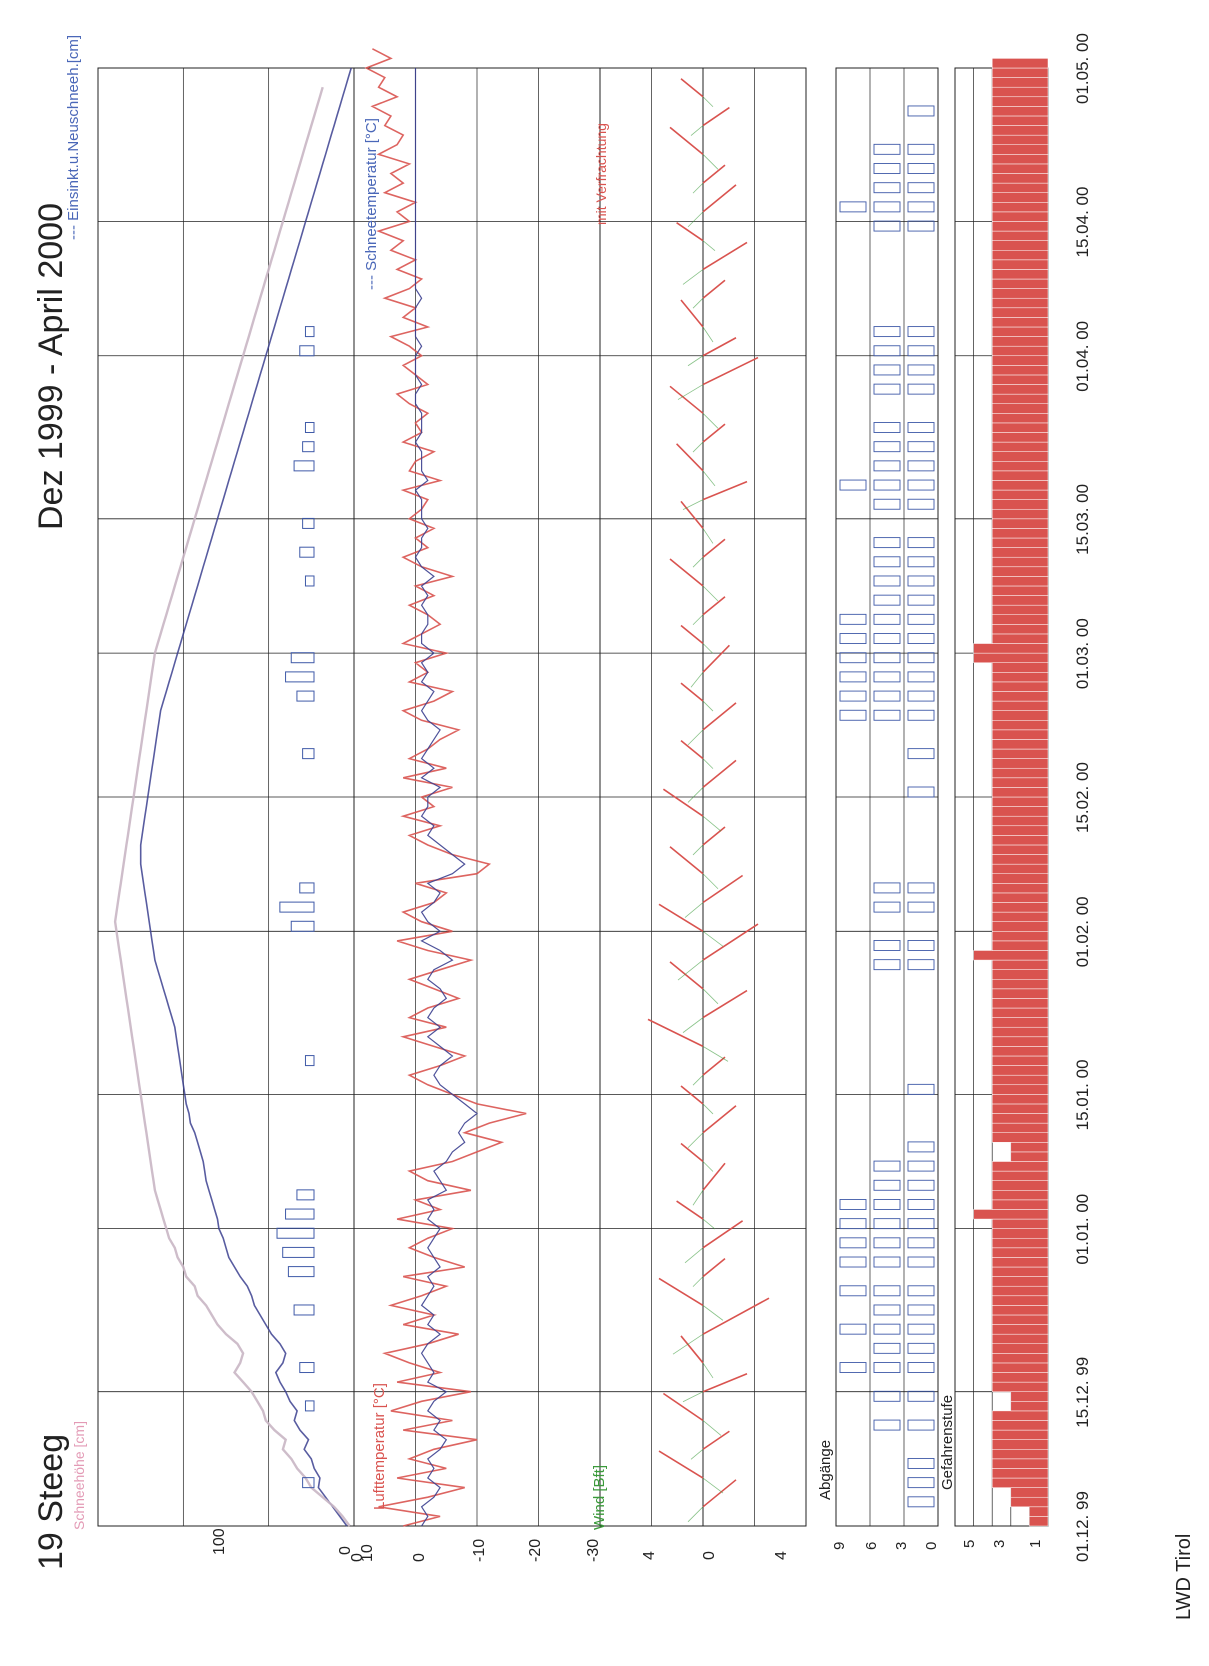  Describe the element at coordinates (371, 204) in the screenshot. I see `snow-temp-label: --- Schneetemperatur [°C]` at that location.